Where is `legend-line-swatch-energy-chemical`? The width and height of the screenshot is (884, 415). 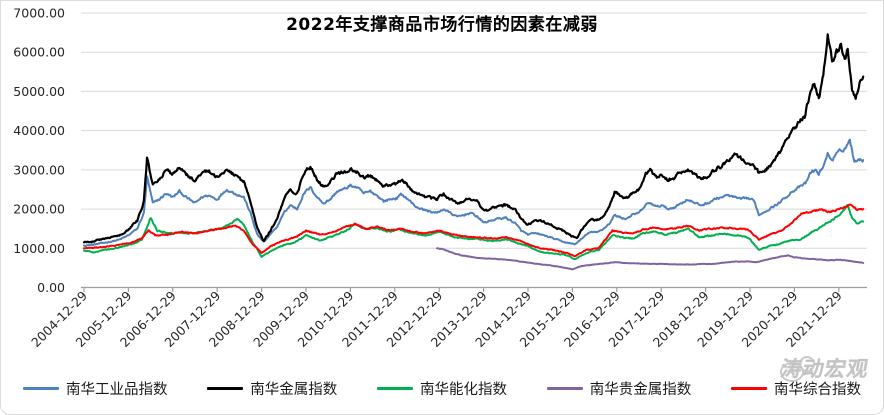 legend-line-swatch-energy-chemical is located at coordinates (395, 388).